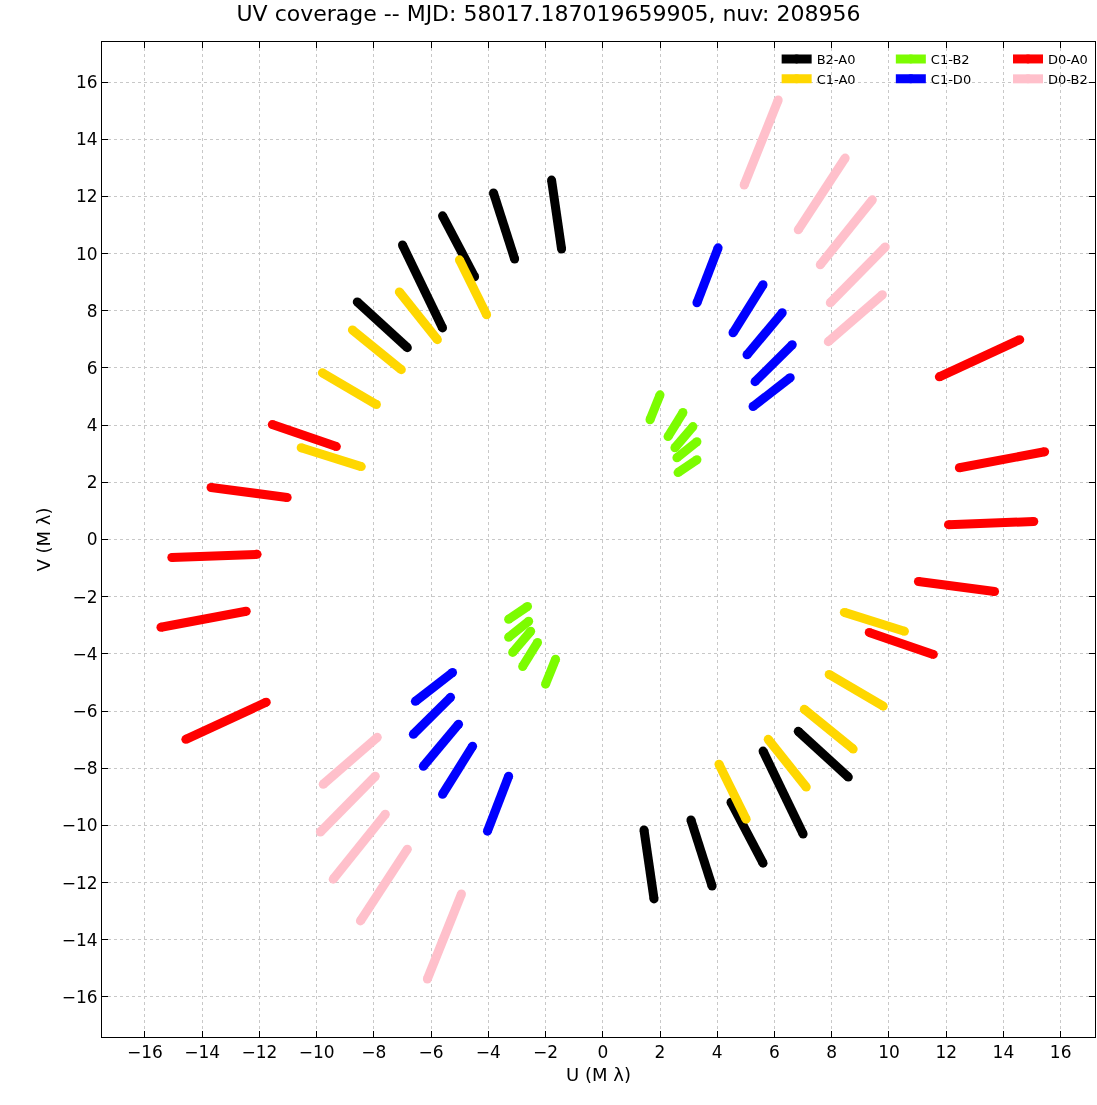  Describe the element at coordinates (92, 539) in the screenshot. I see `y-tick-label: 0` at that location.